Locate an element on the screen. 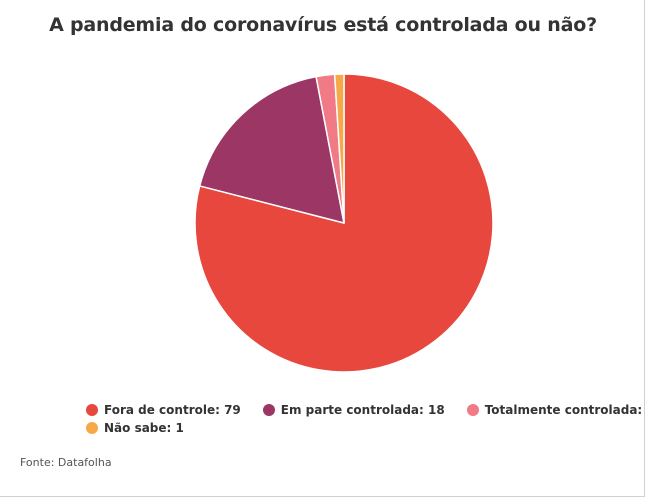  legend-label-em-parte-controlada: Em parte controlada: 18 is located at coordinates (362, 410).